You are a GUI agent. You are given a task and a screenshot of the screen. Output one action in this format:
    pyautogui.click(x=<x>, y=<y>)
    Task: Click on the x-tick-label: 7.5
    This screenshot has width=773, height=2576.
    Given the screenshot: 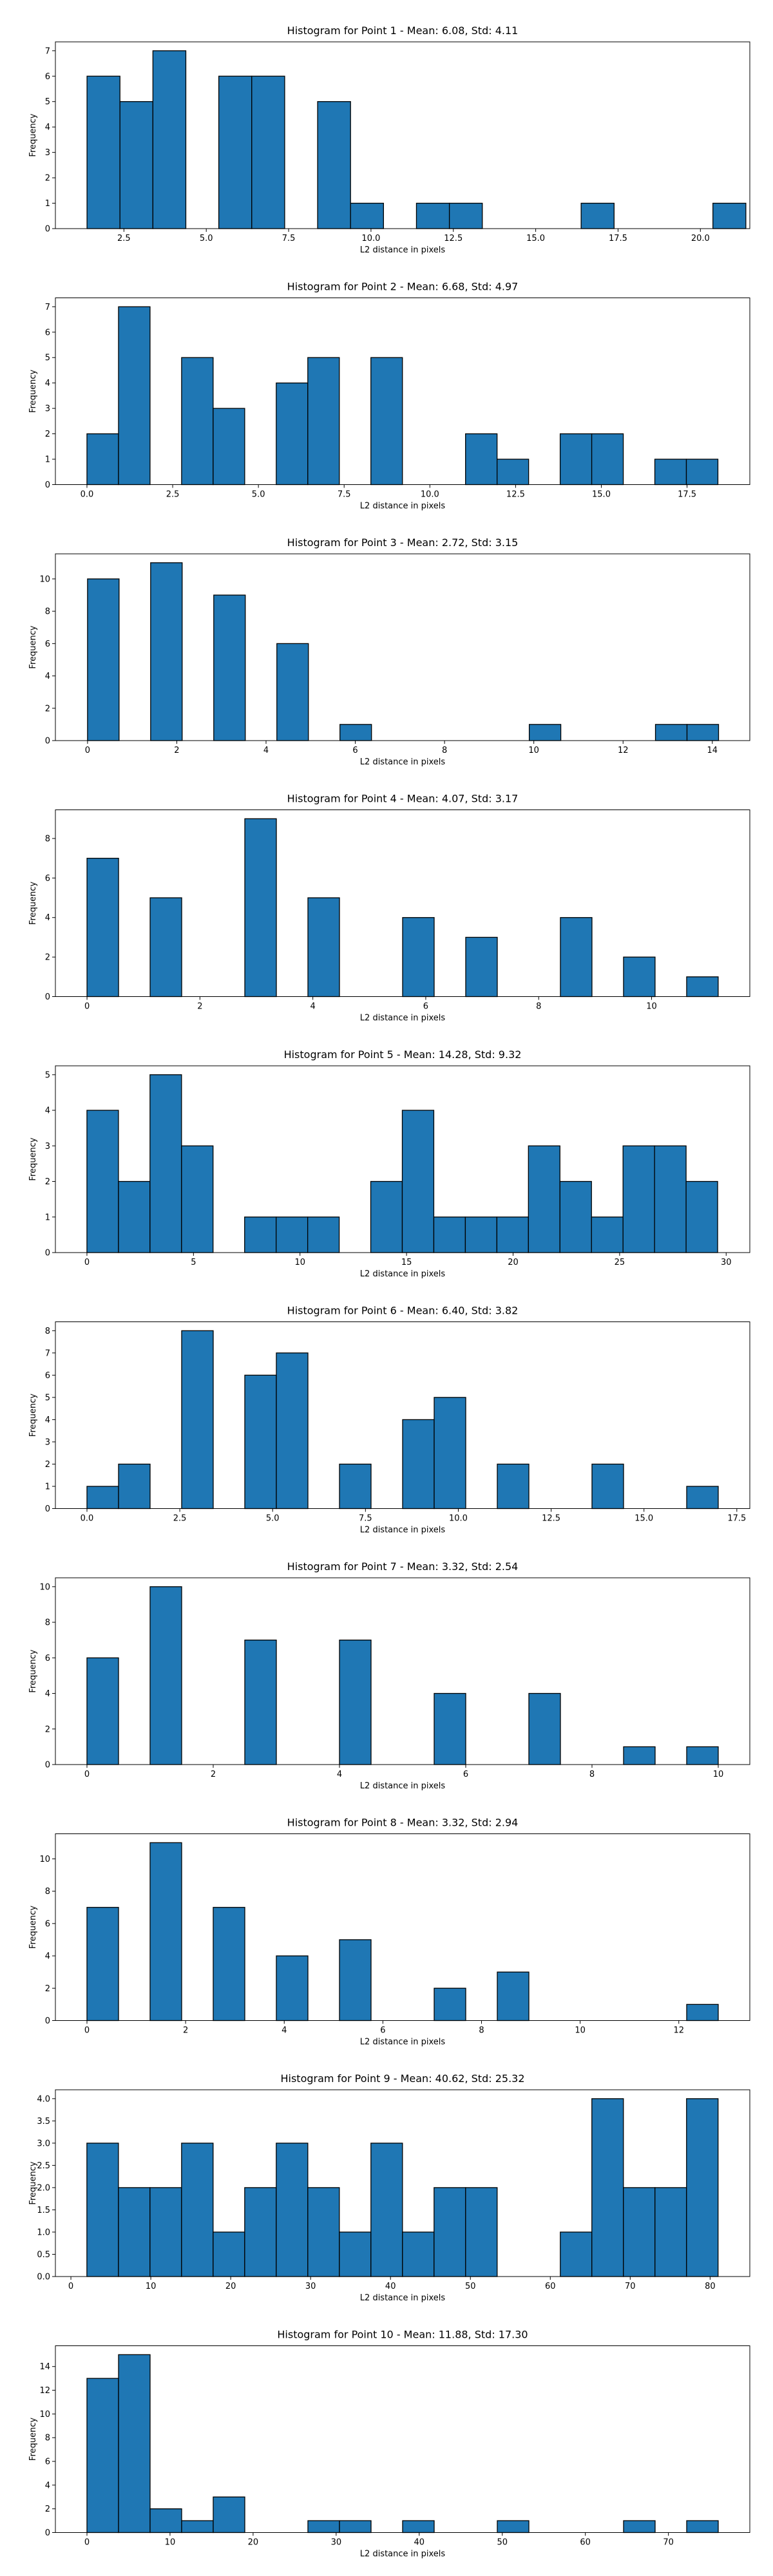 What is the action you would take?
    pyautogui.click(x=365, y=1519)
    